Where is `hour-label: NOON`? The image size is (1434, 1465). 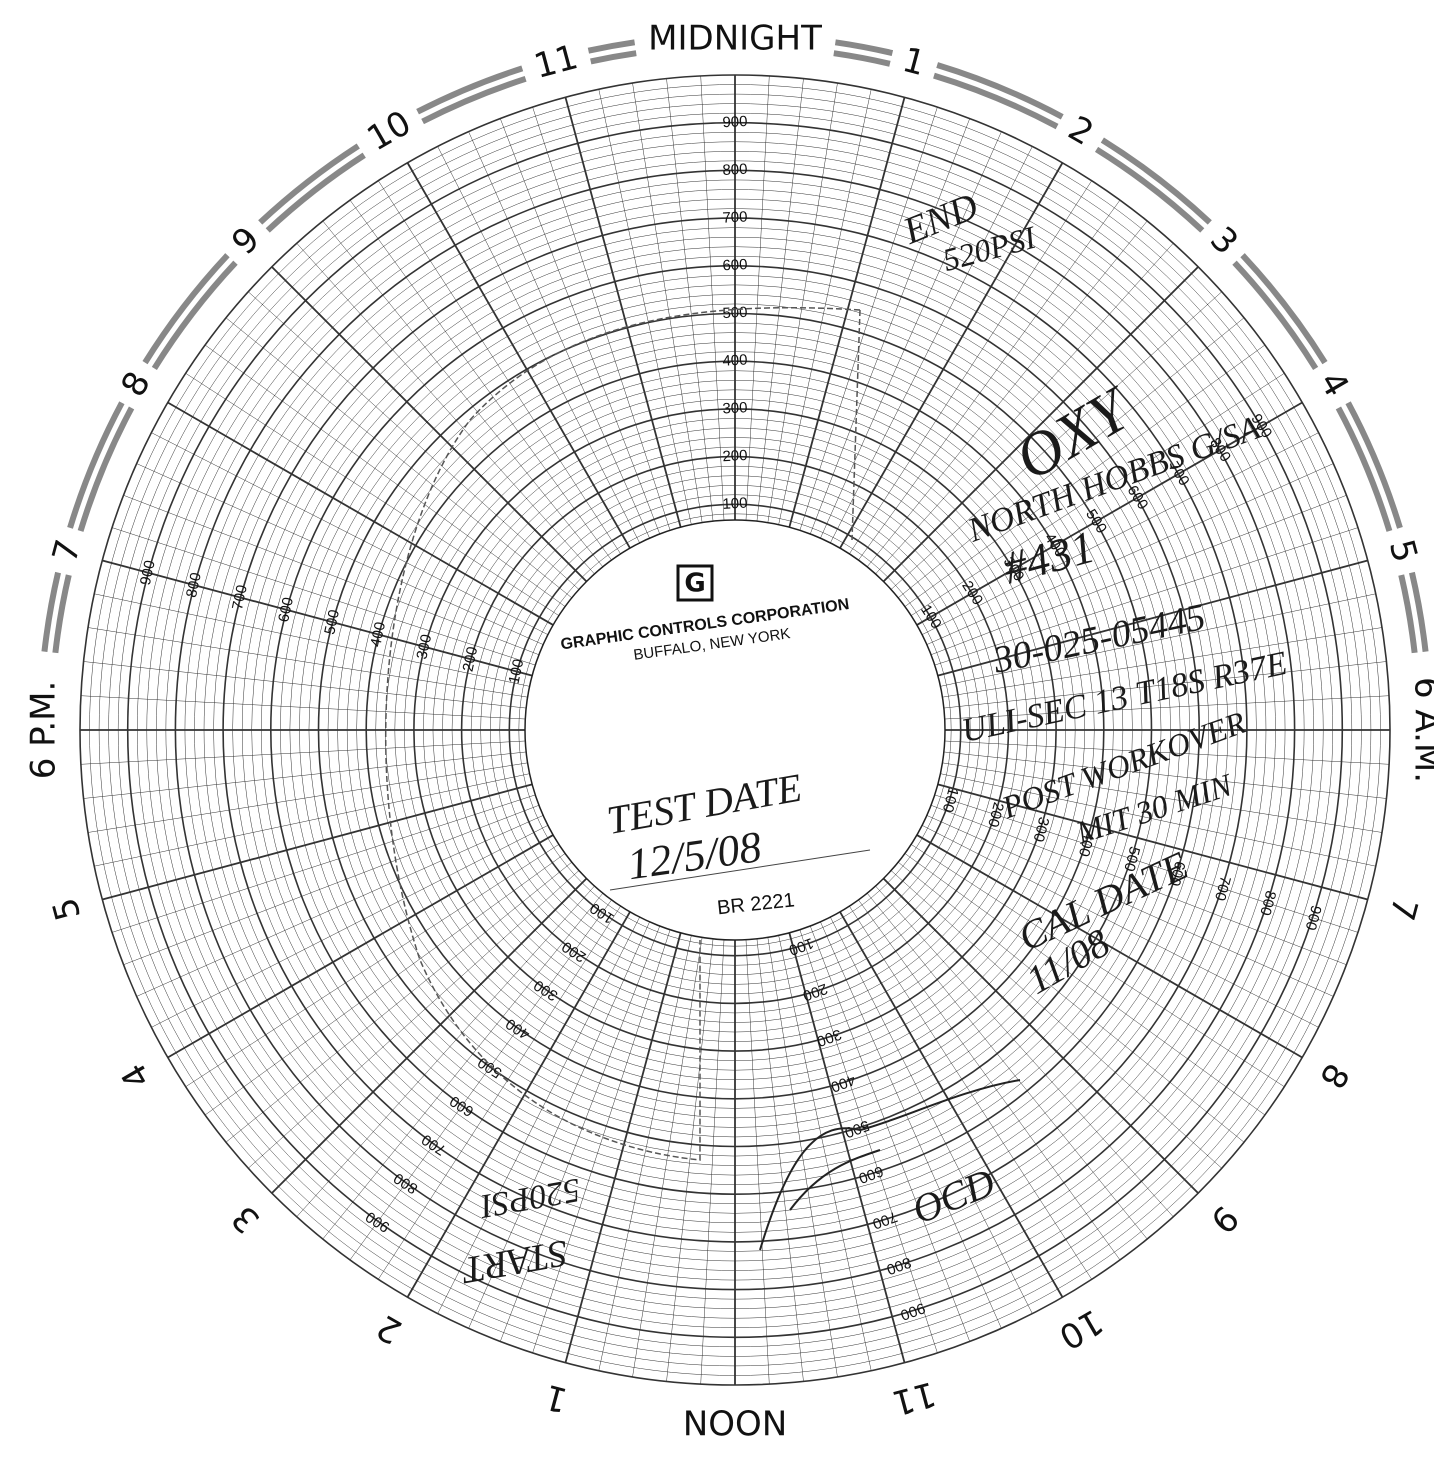
hour-label: NOON is located at coordinates (735, 1422).